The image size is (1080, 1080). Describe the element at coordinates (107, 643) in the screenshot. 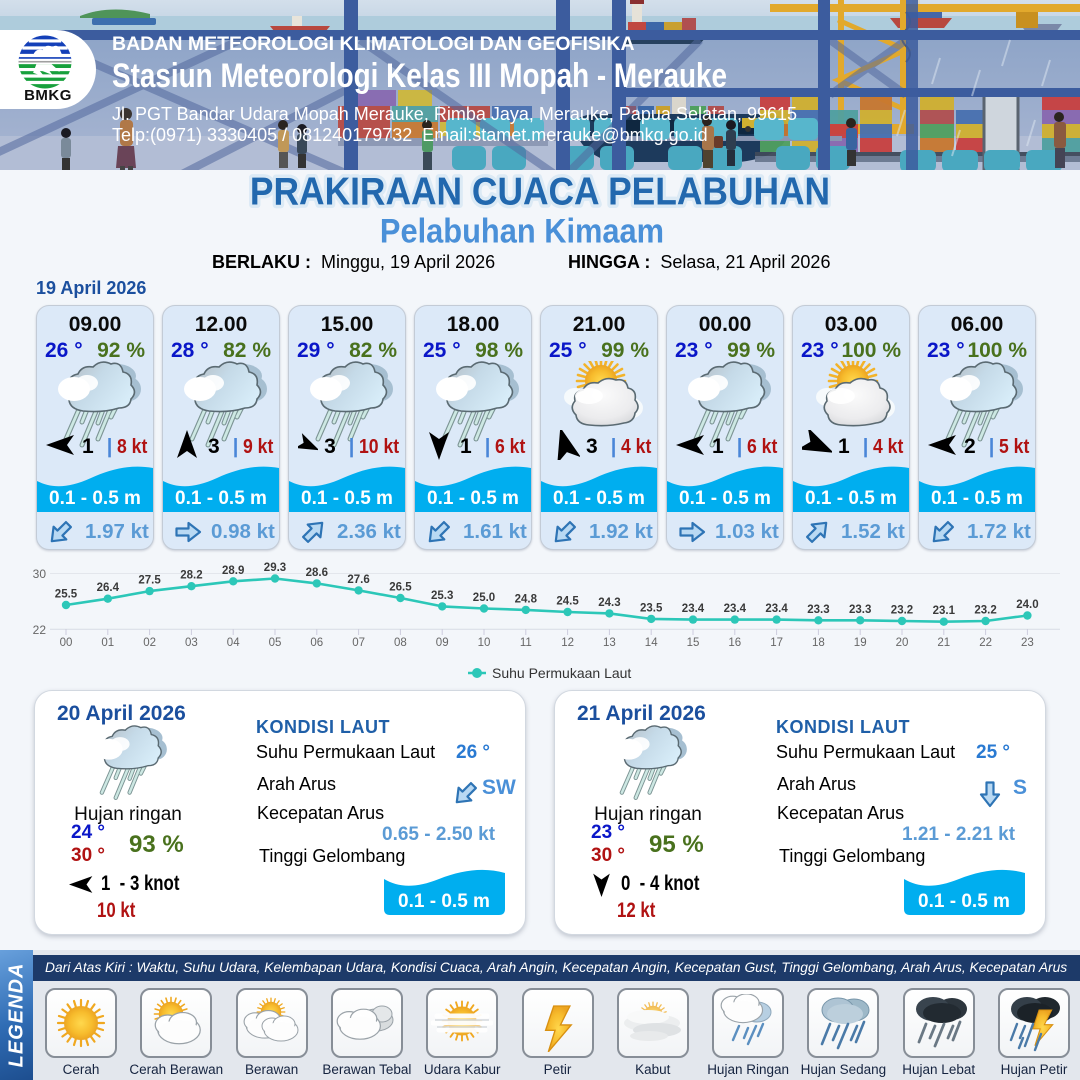

I see `svg-text: 01` at that location.